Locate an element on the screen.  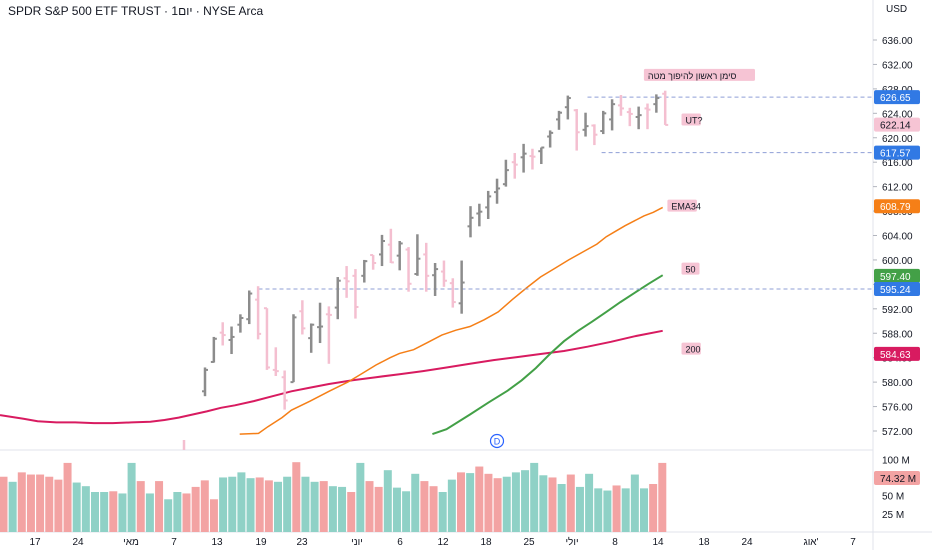
chart-annotation: EMA34 is located at coordinates (684, 205).